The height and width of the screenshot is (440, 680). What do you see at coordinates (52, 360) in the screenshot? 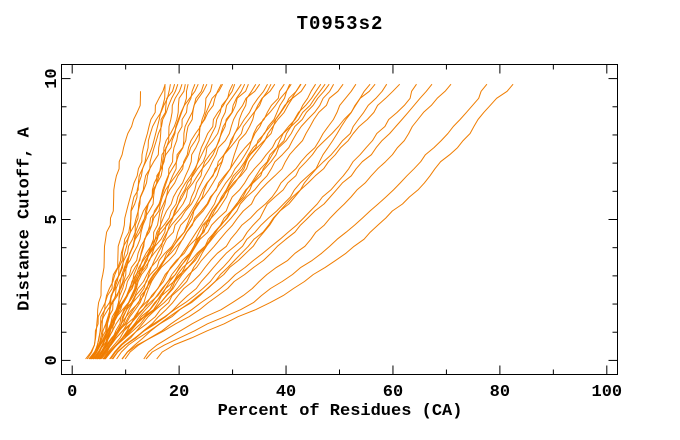
I see `y-tick-label: 0` at bounding box center [52, 360].